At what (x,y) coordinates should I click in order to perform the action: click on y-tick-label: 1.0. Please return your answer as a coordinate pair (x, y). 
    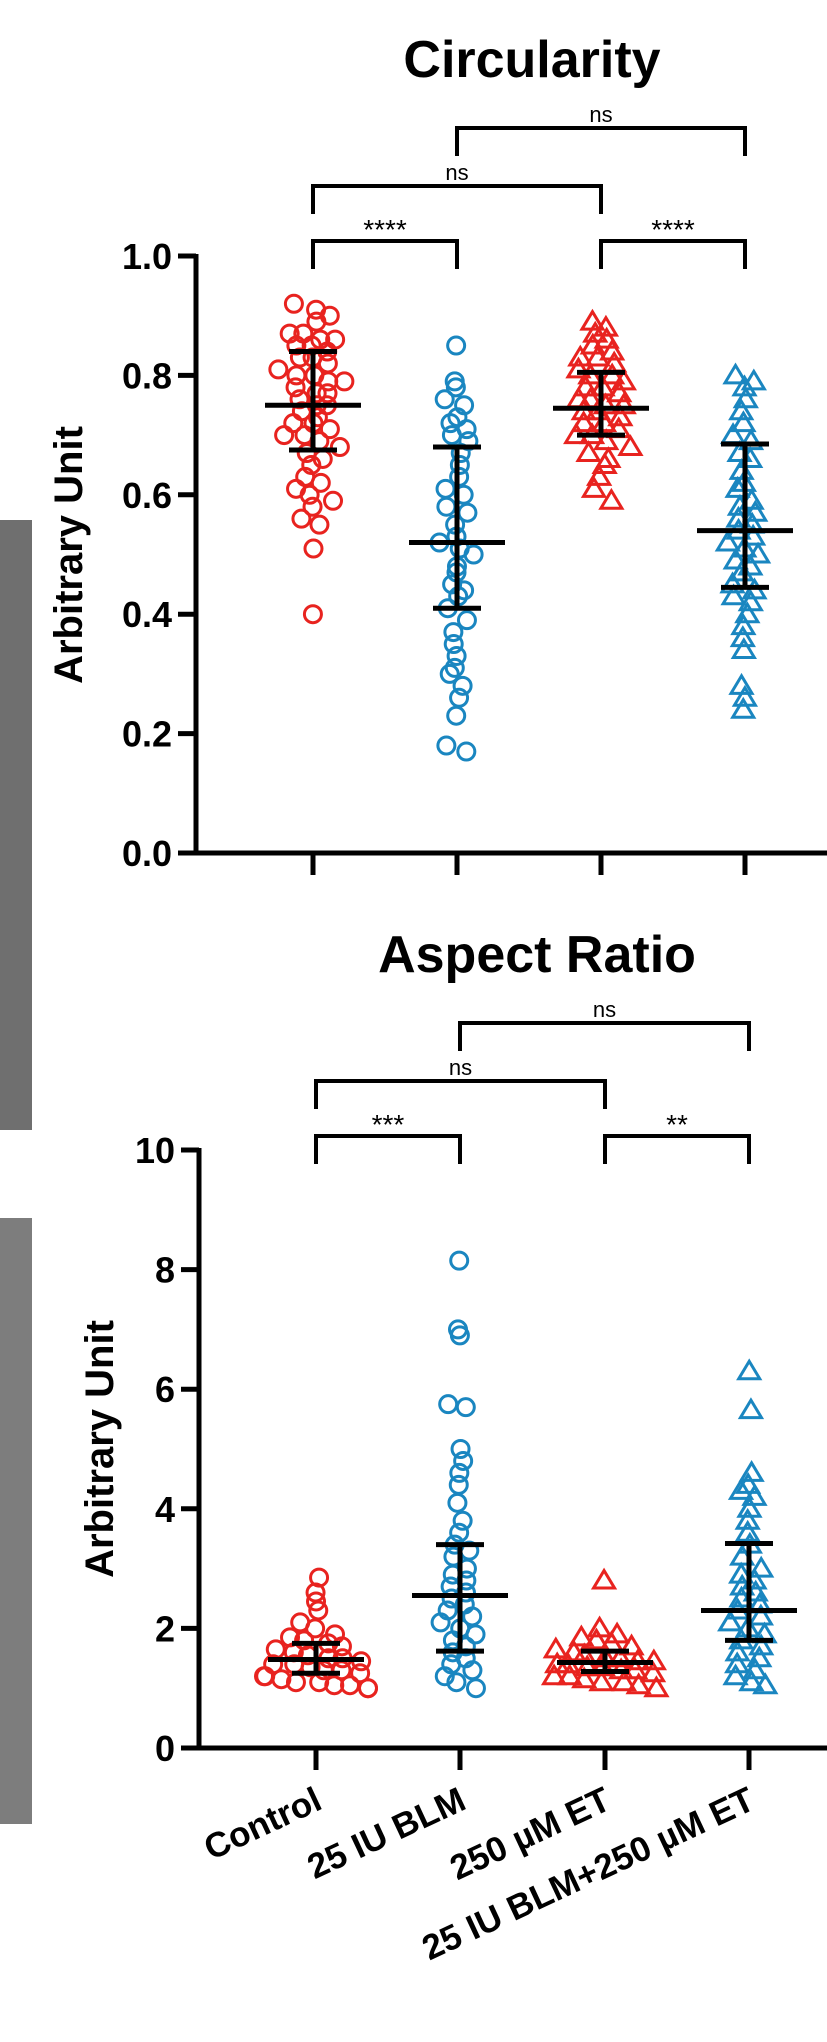
    Looking at the image, I should click on (147, 256).